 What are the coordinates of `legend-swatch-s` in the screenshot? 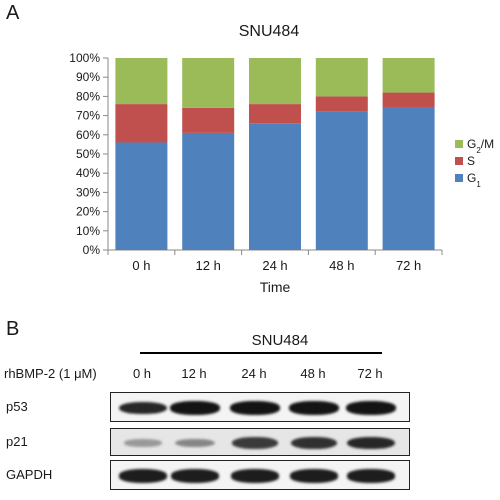 It's located at (459, 161).